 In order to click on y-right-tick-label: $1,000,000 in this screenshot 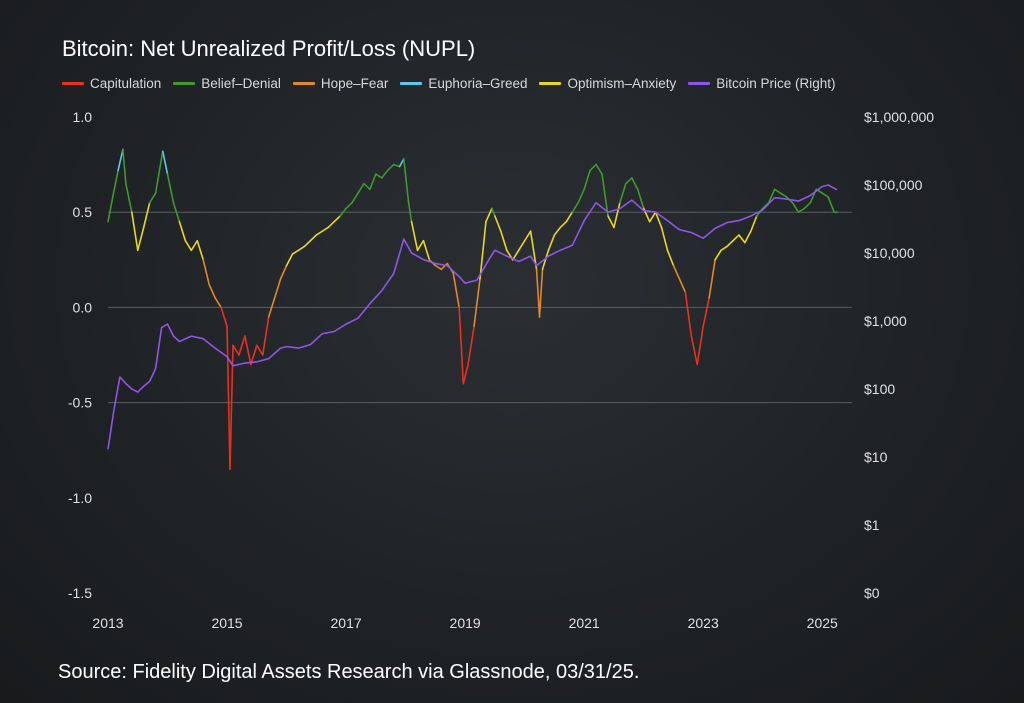, I will do `click(899, 117)`.